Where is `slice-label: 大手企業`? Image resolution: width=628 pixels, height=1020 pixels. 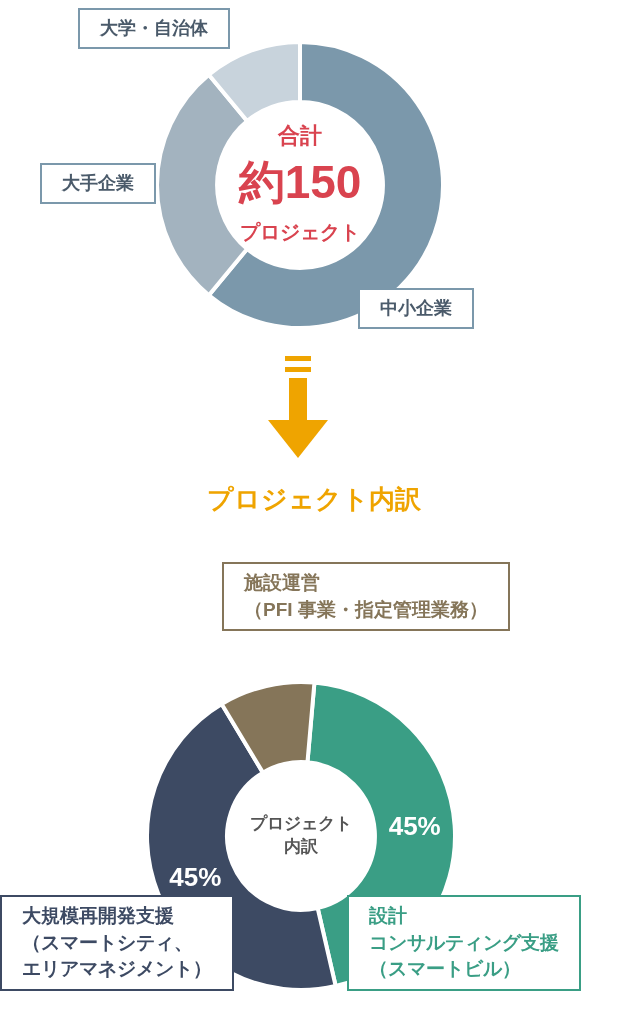
slice-label: 大手企業 is located at coordinates (98, 184).